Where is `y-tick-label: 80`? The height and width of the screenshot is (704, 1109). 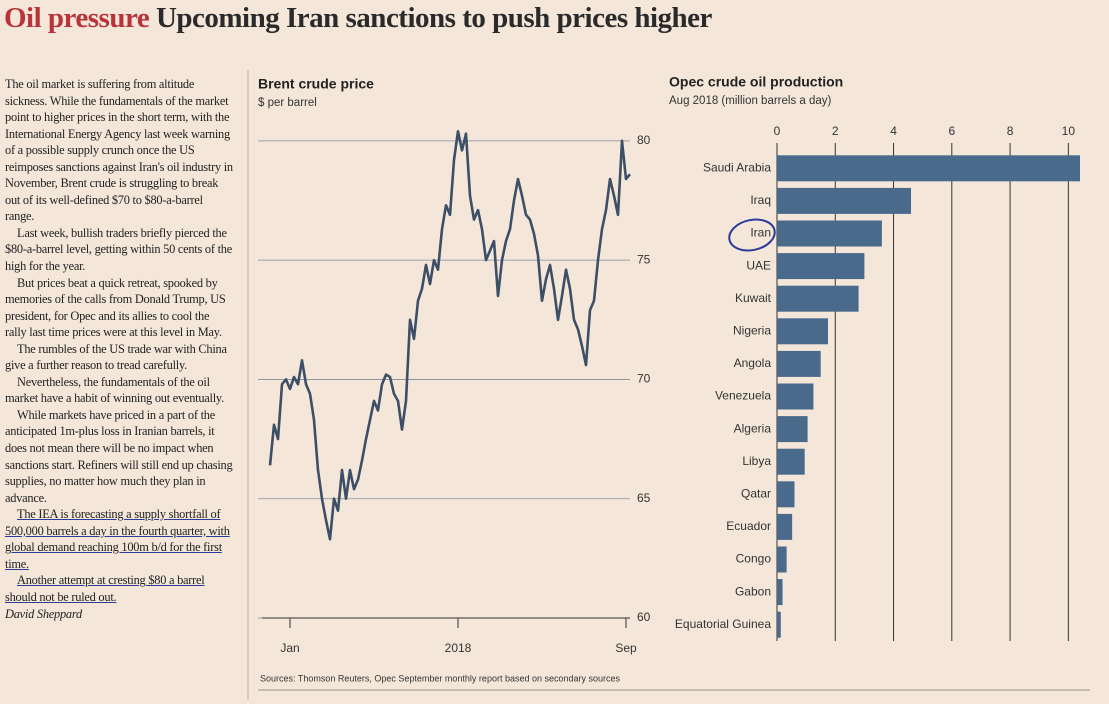
y-tick-label: 80 is located at coordinates (644, 140).